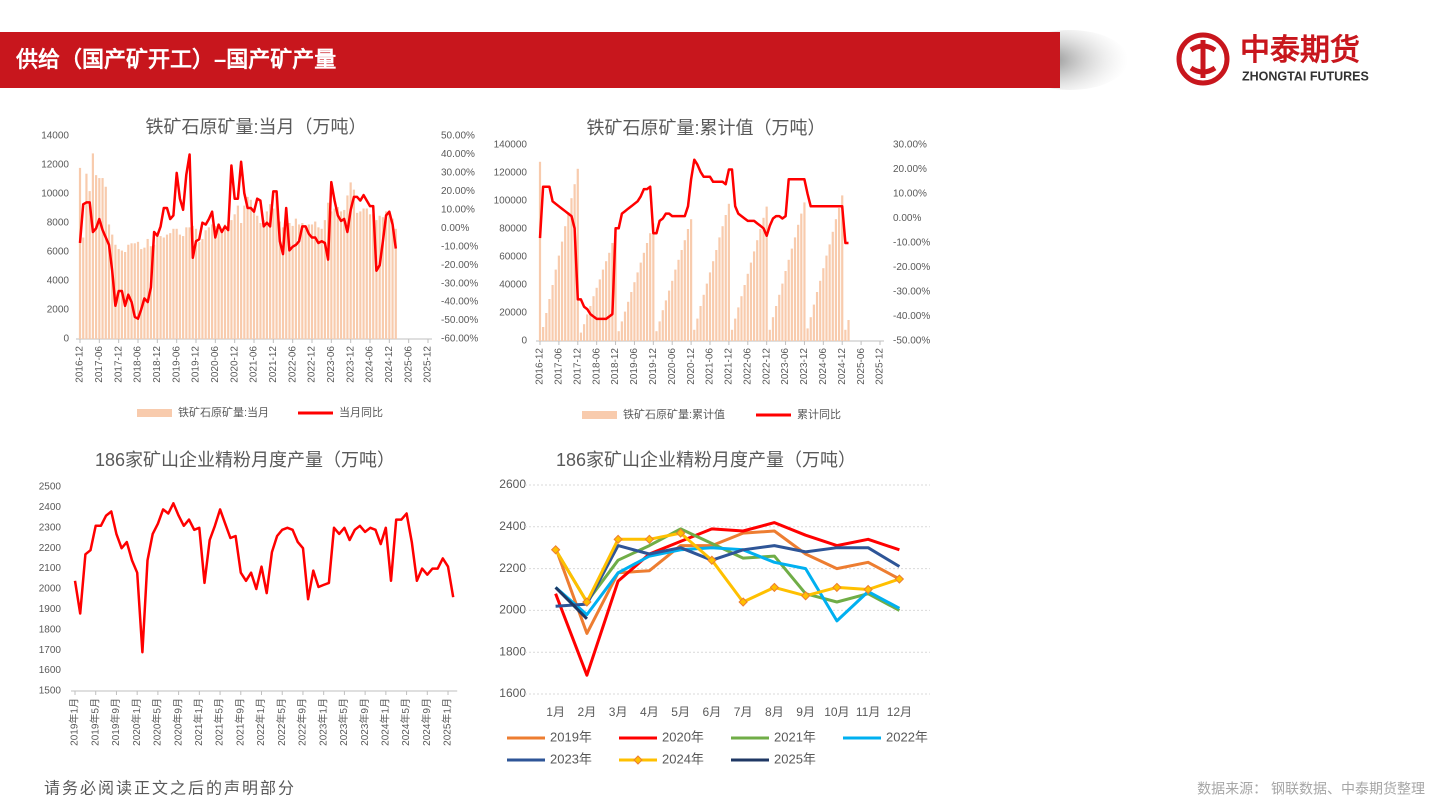  Describe the element at coordinates (292, 364) in the screenshot. I see `x-tick-label: 2022-06` at that location.